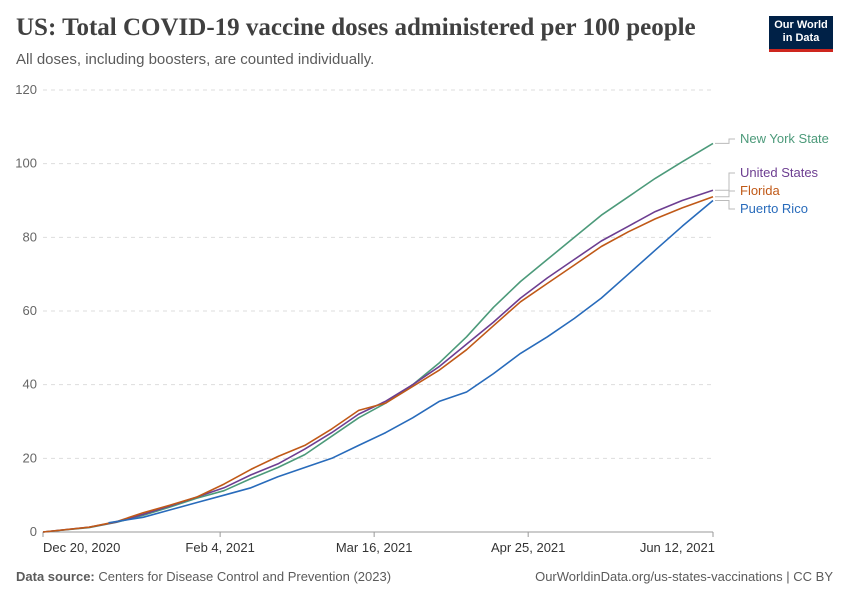 This screenshot has width=850, height=600. What do you see at coordinates (30, 384) in the screenshot?
I see `y-tick-label: 40` at bounding box center [30, 384].